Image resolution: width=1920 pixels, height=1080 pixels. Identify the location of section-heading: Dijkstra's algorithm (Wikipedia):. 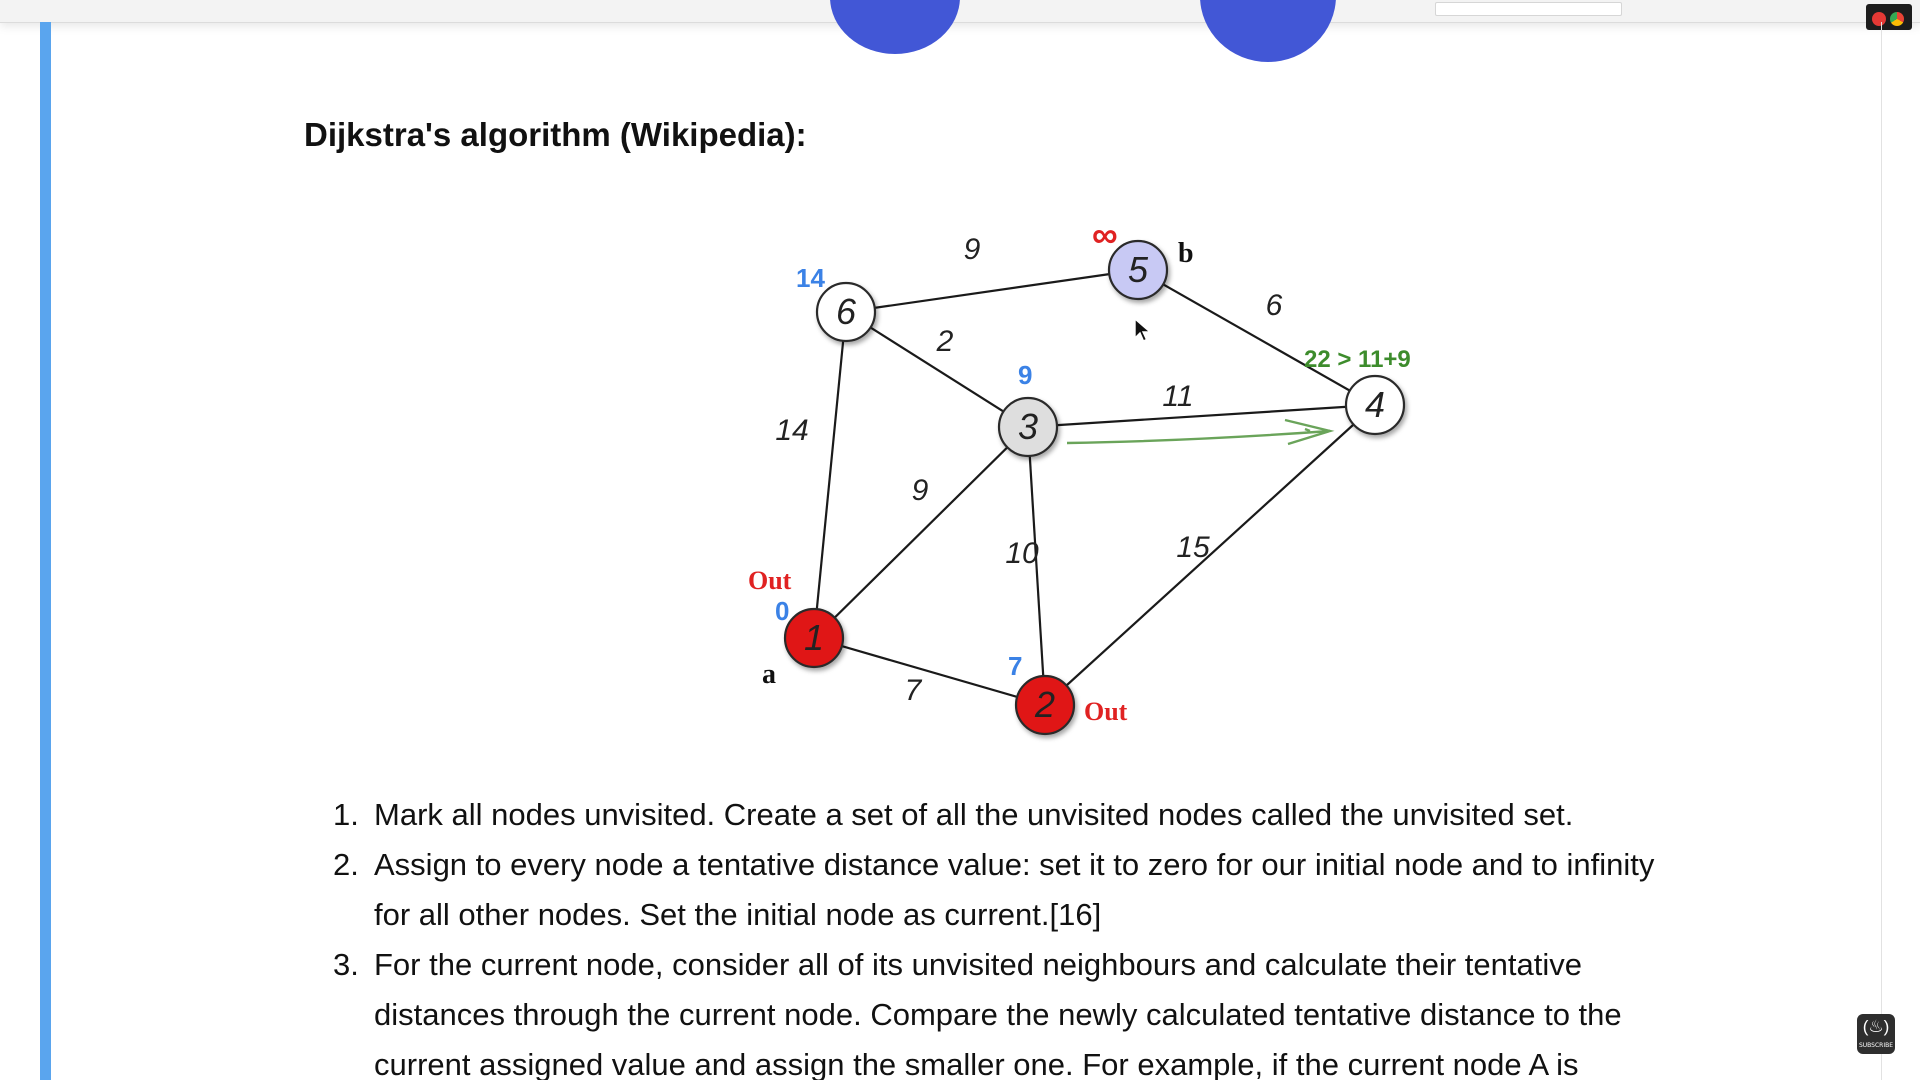
(555, 134).